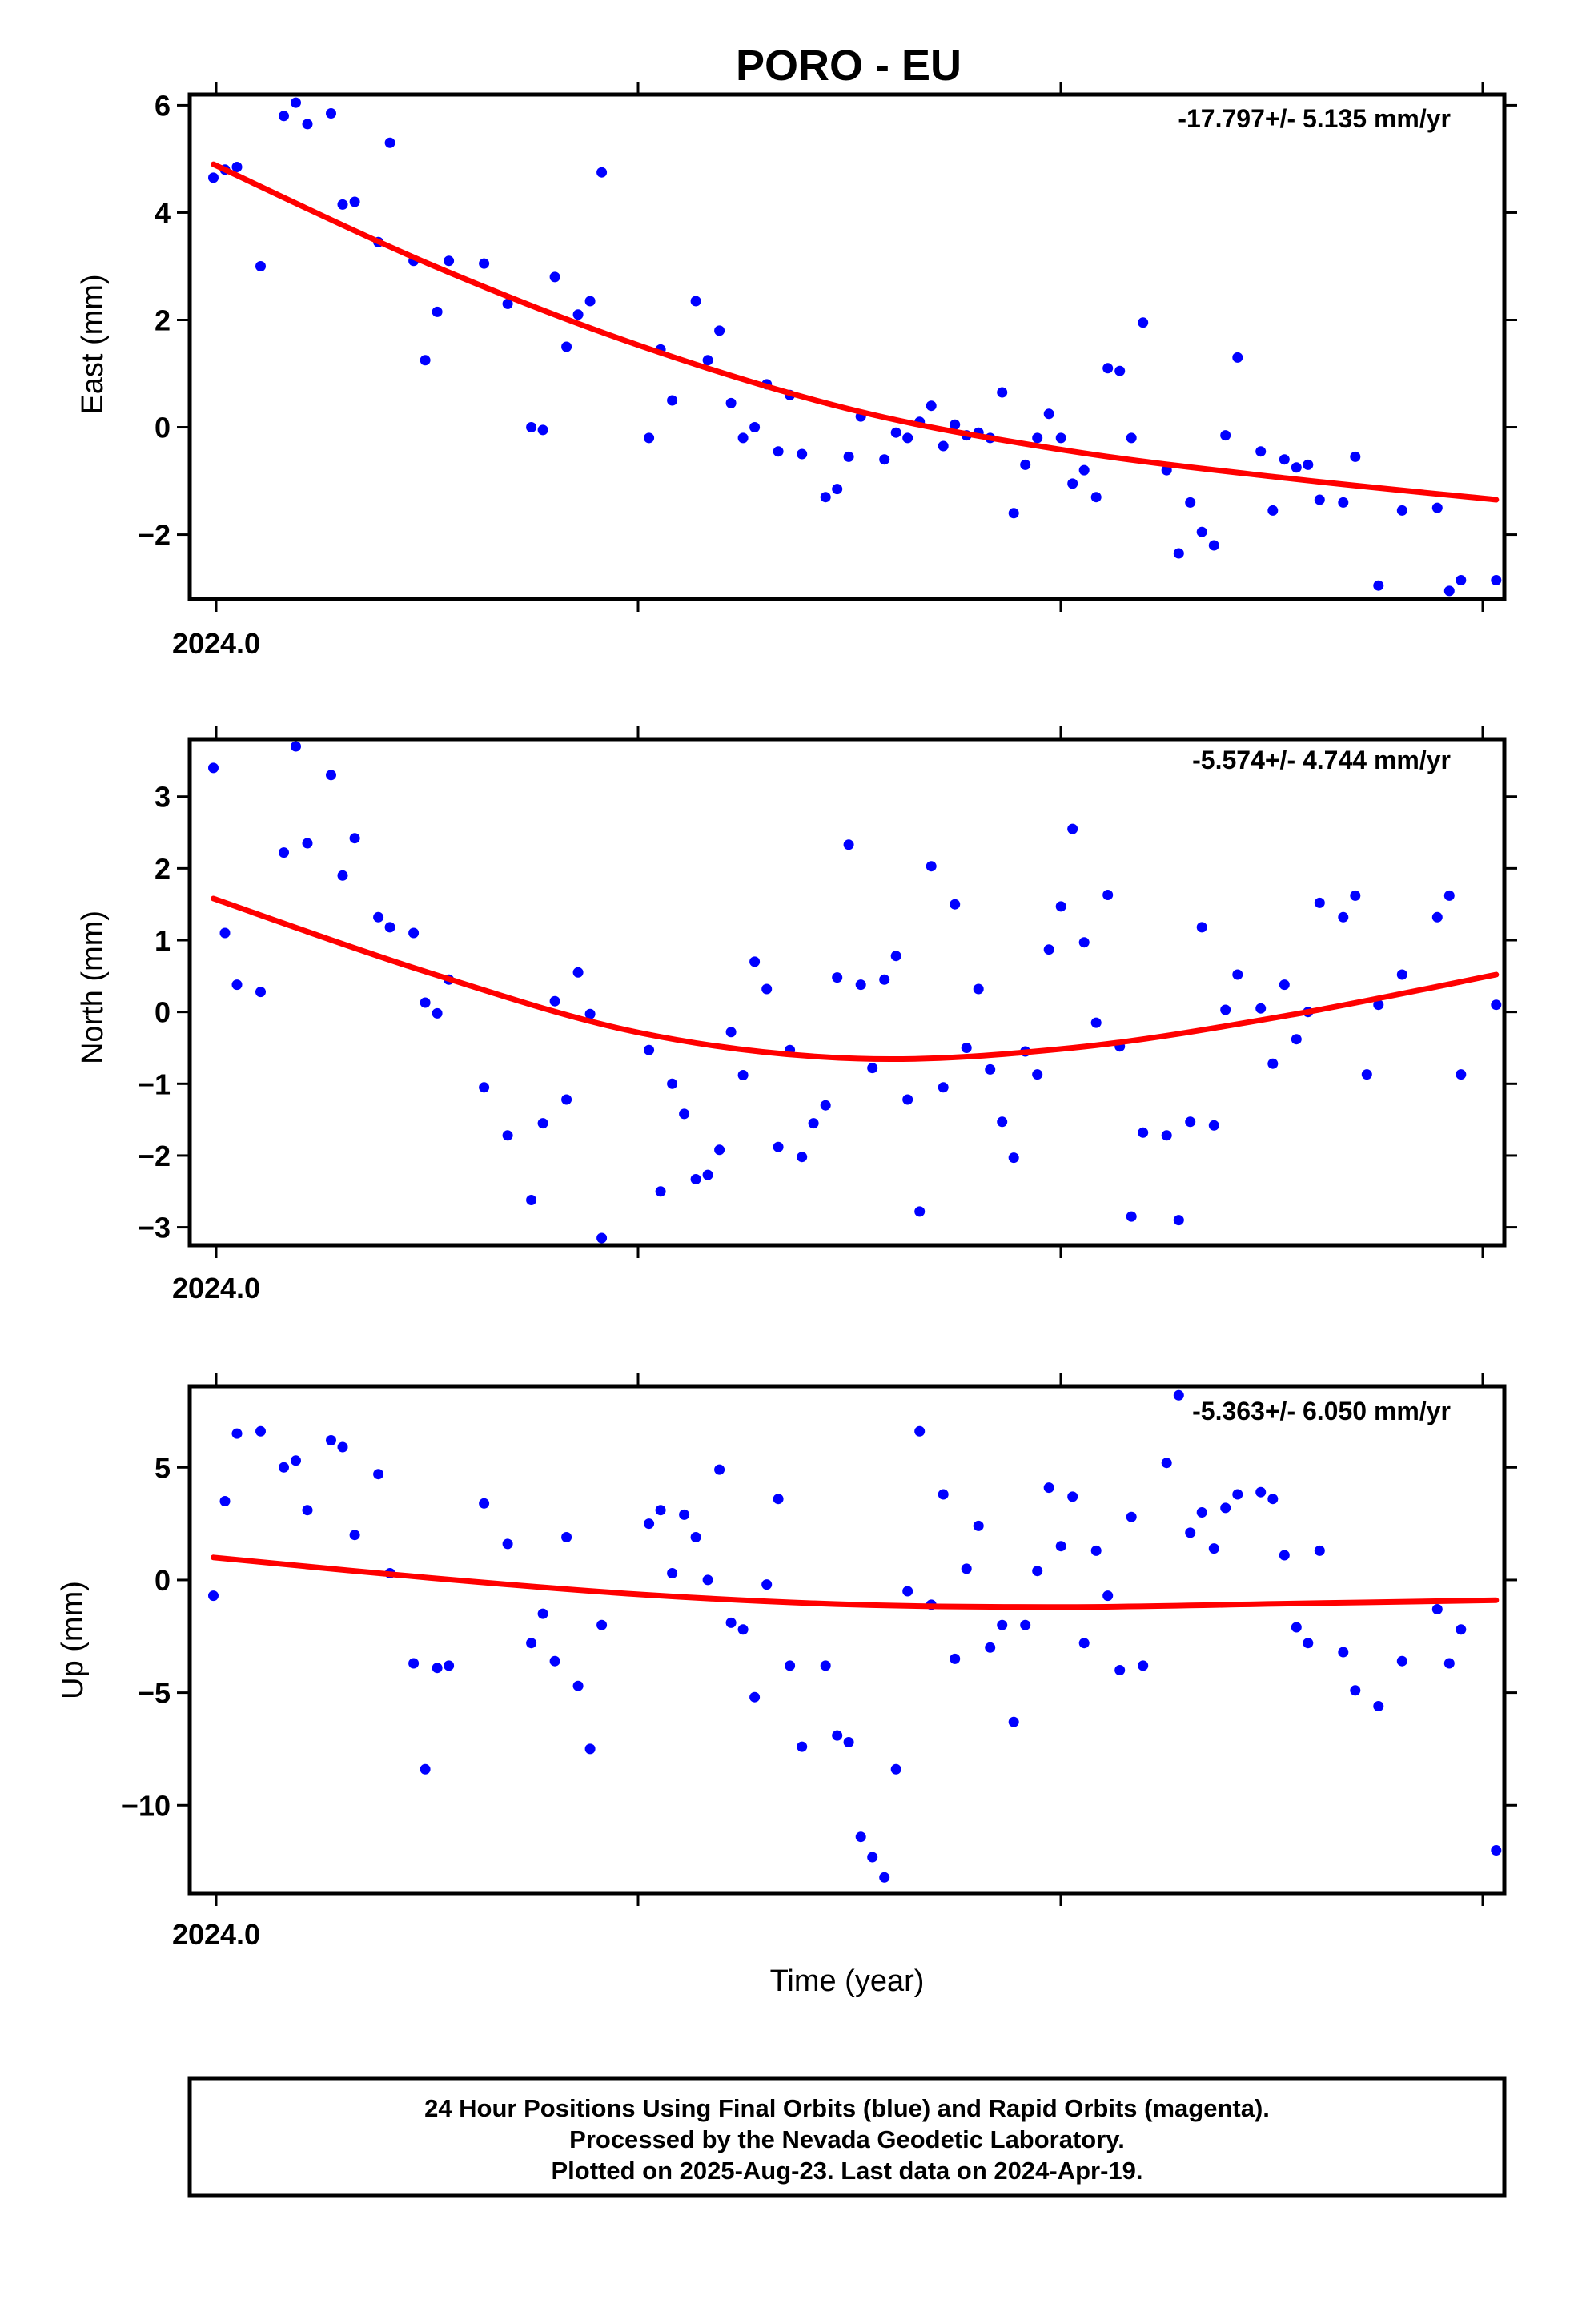 The width and height of the screenshot is (1582, 2324). What do you see at coordinates (216, 1288) in the screenshot?
I see `x-tick-label: 2024.0` at bounding box center [216, 1288].